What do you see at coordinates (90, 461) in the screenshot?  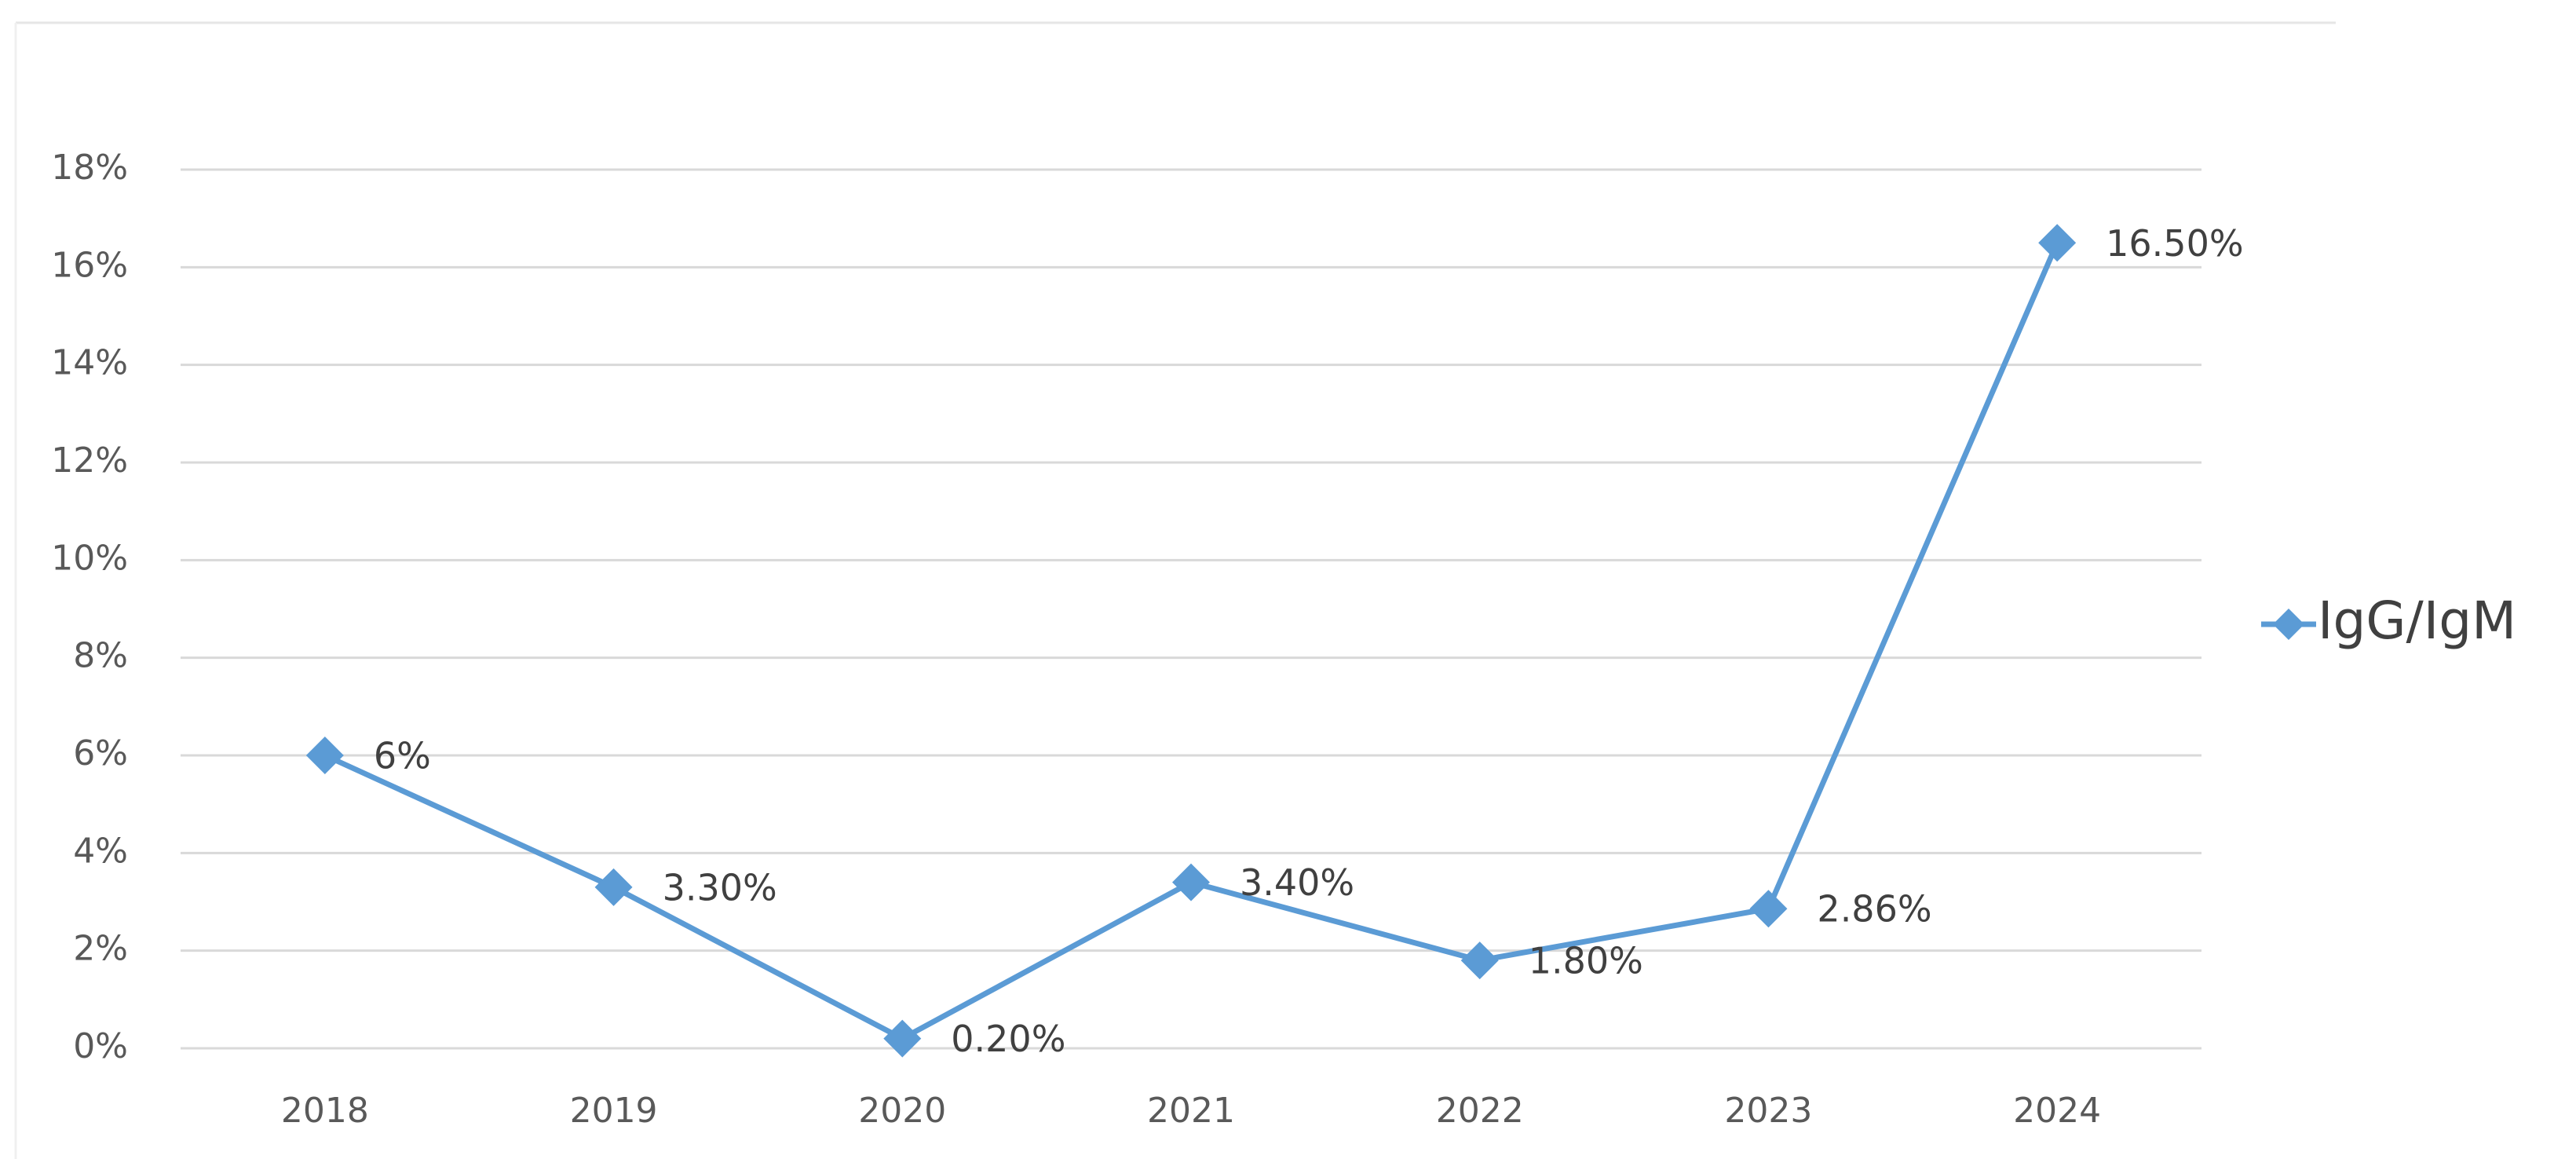 I see `y-tick-label: 12%` at bounding box center [90, 461].